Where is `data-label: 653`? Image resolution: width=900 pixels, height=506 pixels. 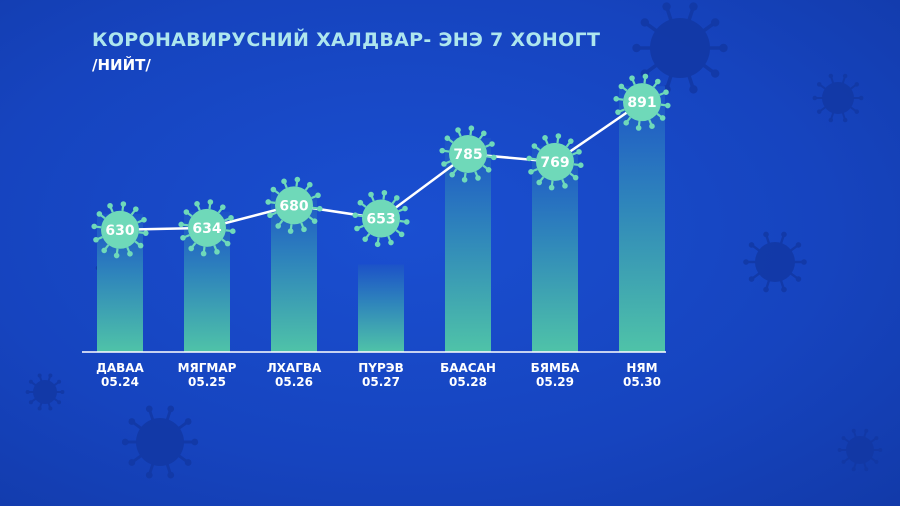 data-label: 653 is located at coordinates (380, 220).